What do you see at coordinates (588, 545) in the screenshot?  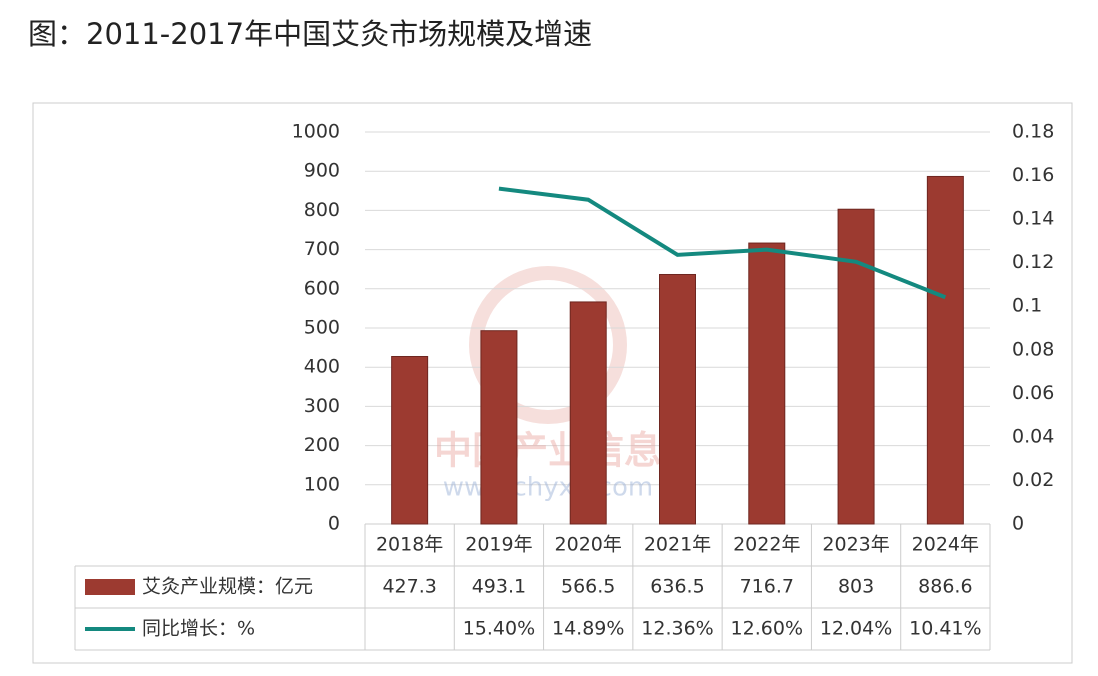 I see `x-tick-label: 2020年` at bounding box center [588, 545].